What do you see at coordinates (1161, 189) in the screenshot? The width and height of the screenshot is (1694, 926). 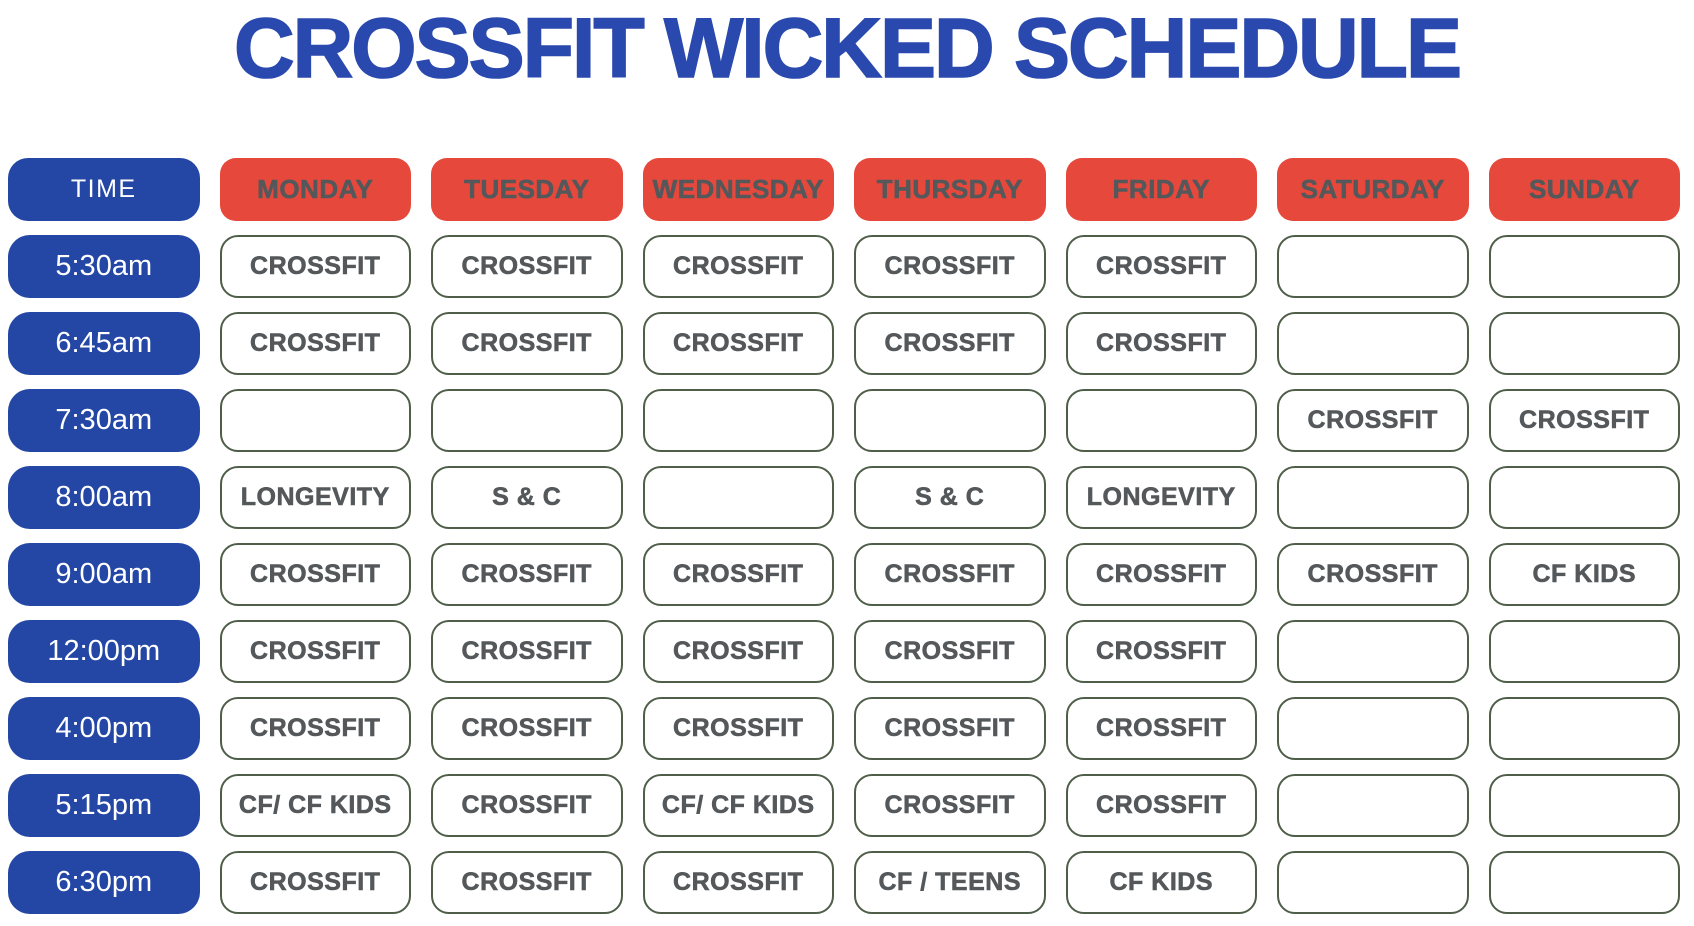 I see `day-header-friday: FRIDAY` at bounding box center [1161, 189].